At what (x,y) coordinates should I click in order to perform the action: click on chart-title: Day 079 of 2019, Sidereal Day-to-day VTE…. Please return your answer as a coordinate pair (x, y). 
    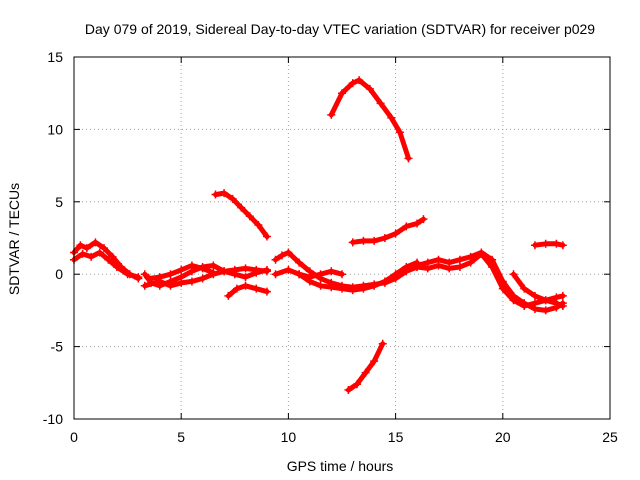
    Looking at the image, I should click on (340, 29).